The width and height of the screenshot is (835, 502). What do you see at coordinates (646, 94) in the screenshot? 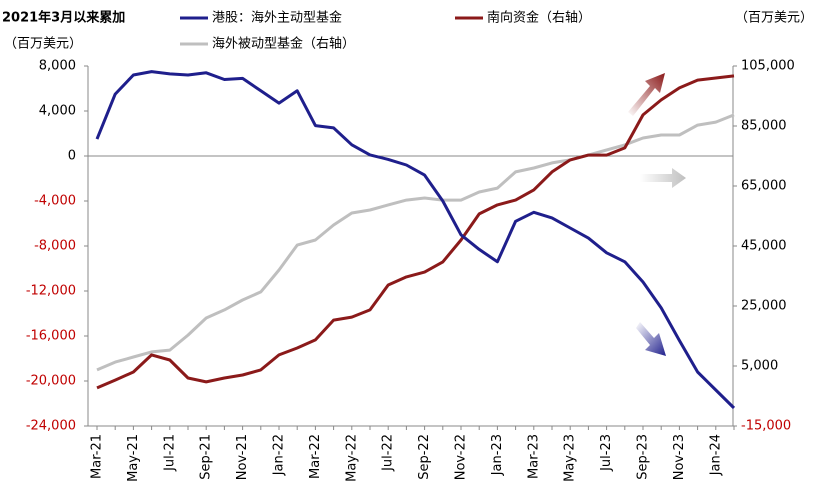
I see `arrow-up` at bounding box center [646, 94].